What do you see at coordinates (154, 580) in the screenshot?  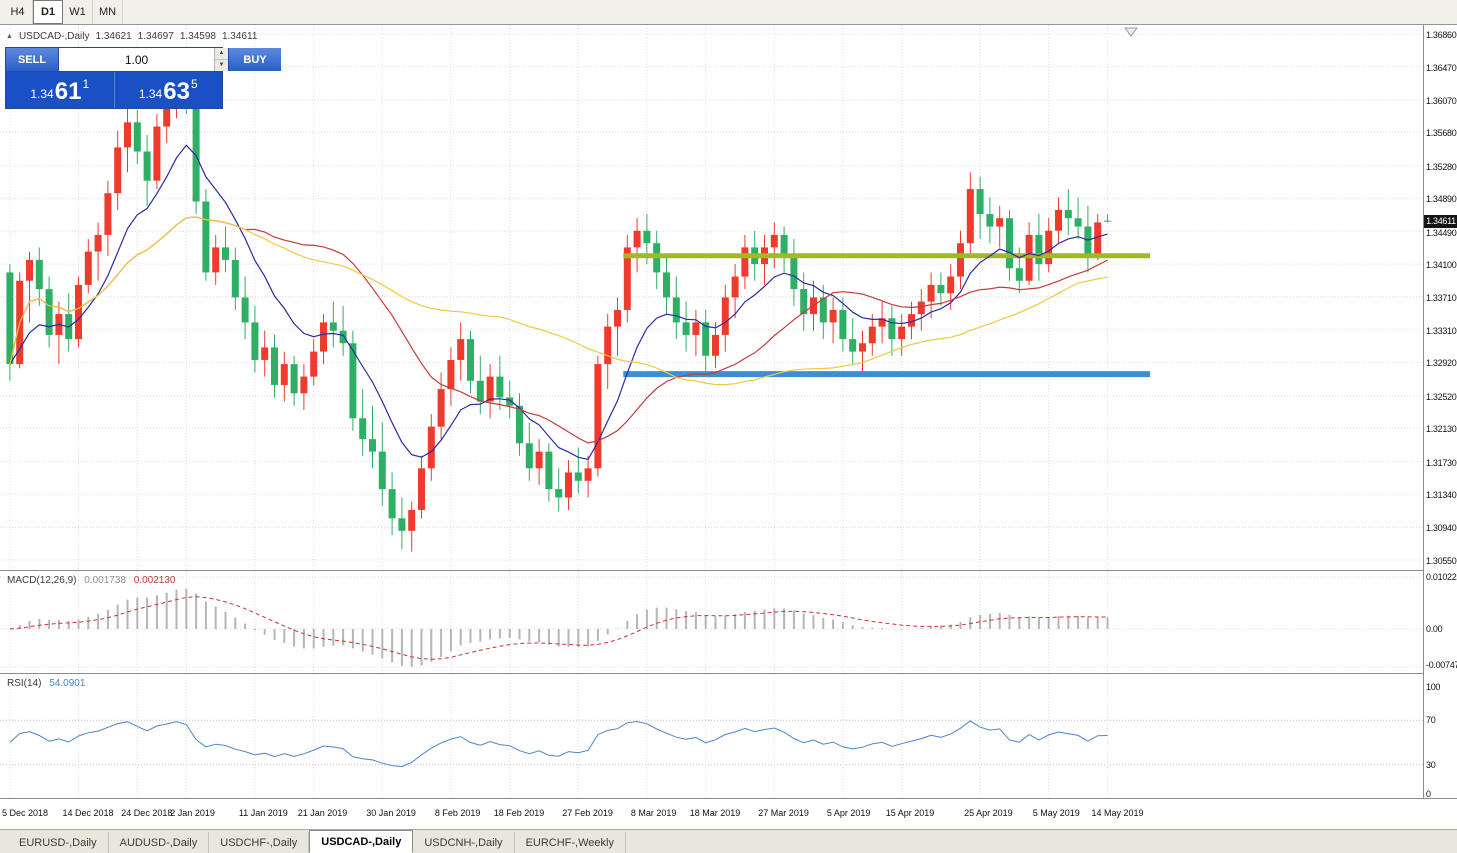 I see `macd-signal-value: 0.002130` at bounding box center [154, 580].